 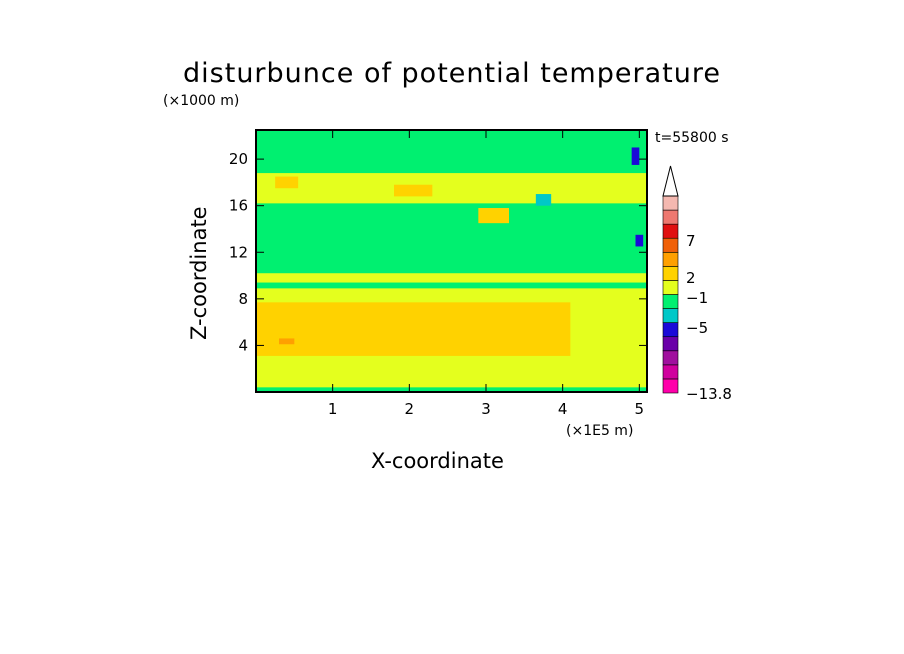 I want to click on x-tick-label: 4, so click(x=563, y=409).